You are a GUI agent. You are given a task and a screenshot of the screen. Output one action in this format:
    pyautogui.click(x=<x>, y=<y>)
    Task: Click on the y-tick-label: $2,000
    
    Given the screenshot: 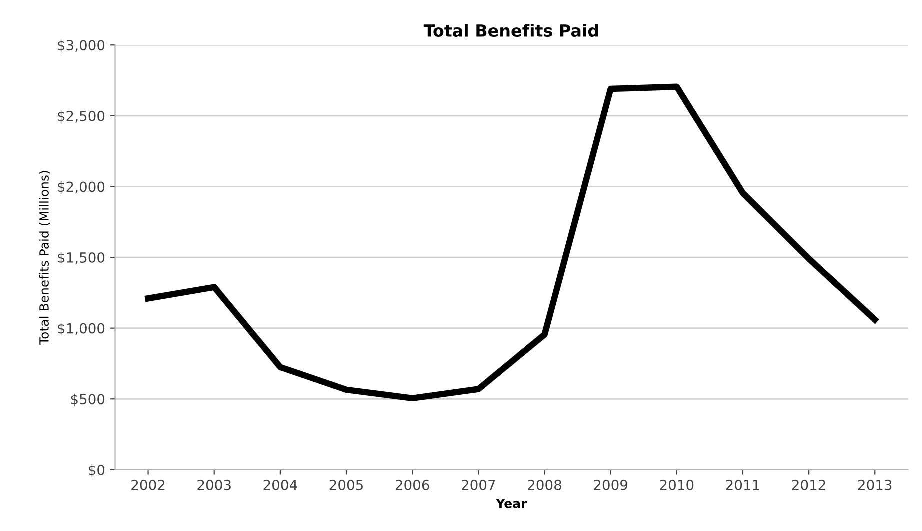 What is the action you would take?
    pyautogui.click(x=81, y=187)
    